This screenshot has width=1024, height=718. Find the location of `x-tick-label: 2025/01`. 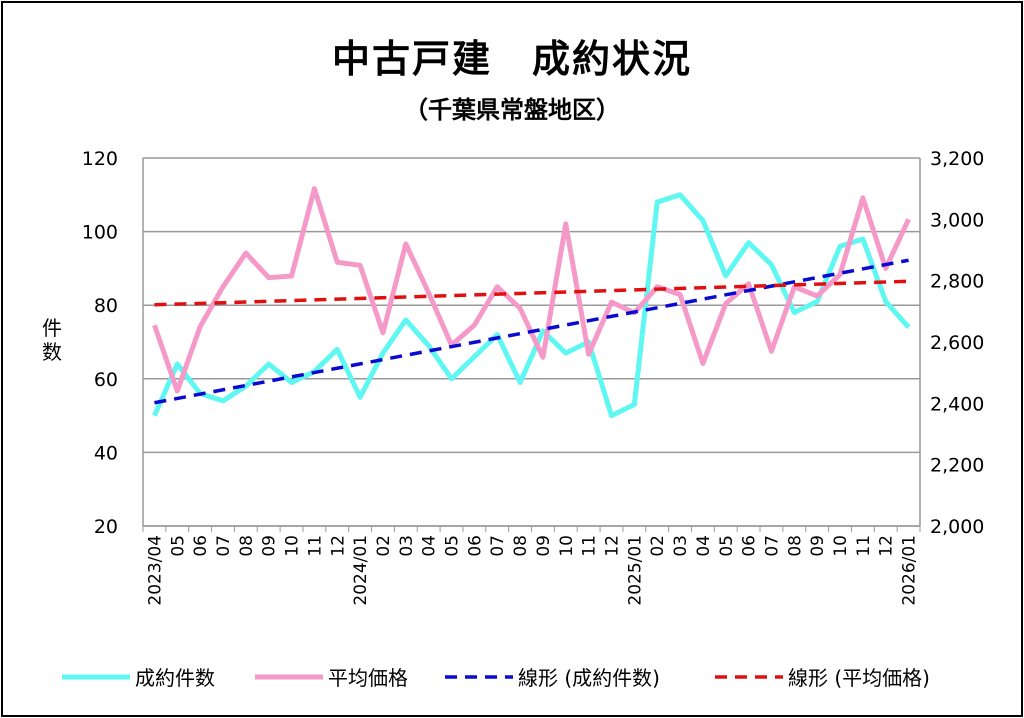

x-tick-label: 2025/01 is located at coordinates (635, 570).